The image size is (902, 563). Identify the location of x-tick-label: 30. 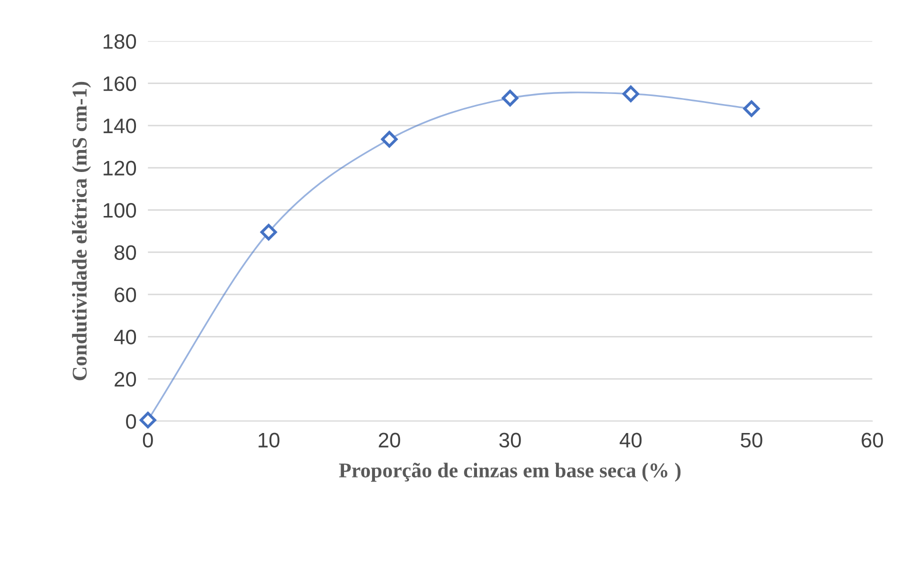
(510, 440).